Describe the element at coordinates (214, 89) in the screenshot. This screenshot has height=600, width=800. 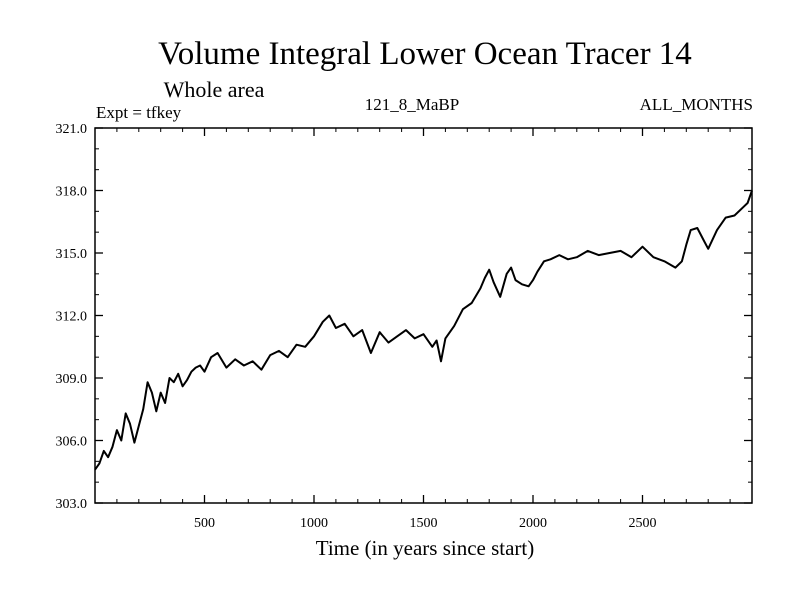
I see `chart-subtitle: Whole area` at that location.